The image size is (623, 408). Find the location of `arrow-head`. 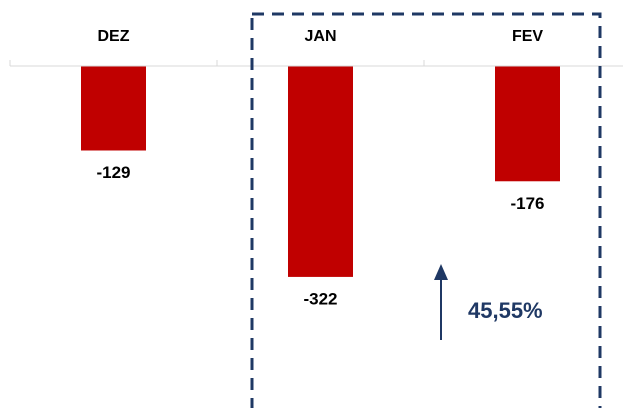

arrow-head is located at coordinates (441, 272).